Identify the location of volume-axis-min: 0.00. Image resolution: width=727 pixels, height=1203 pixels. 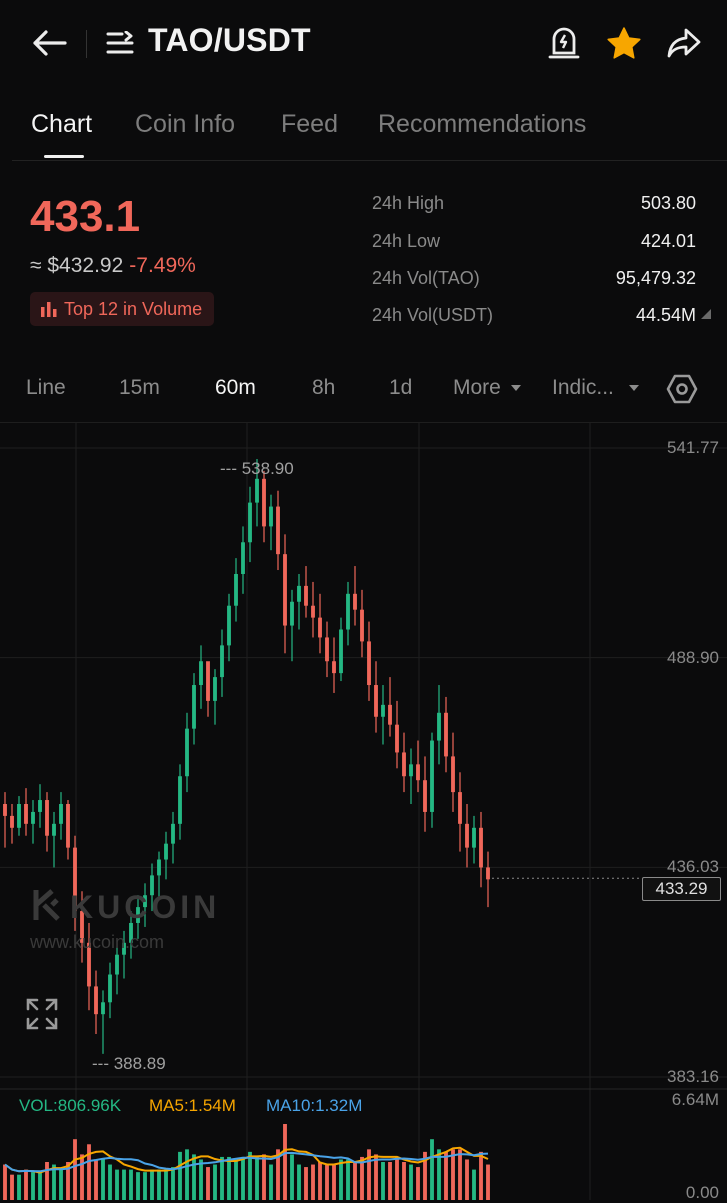
(702, 1192).